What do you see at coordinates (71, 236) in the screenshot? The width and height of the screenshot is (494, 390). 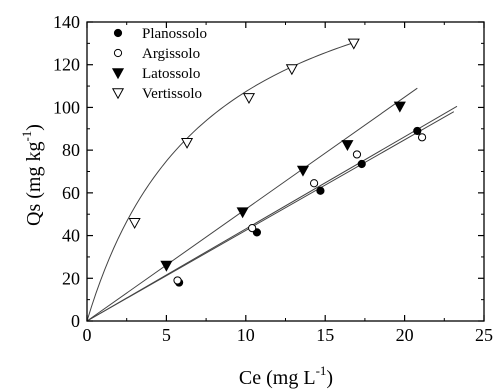 I see `y-tick-label: 40` at bounding box center [71, 236].